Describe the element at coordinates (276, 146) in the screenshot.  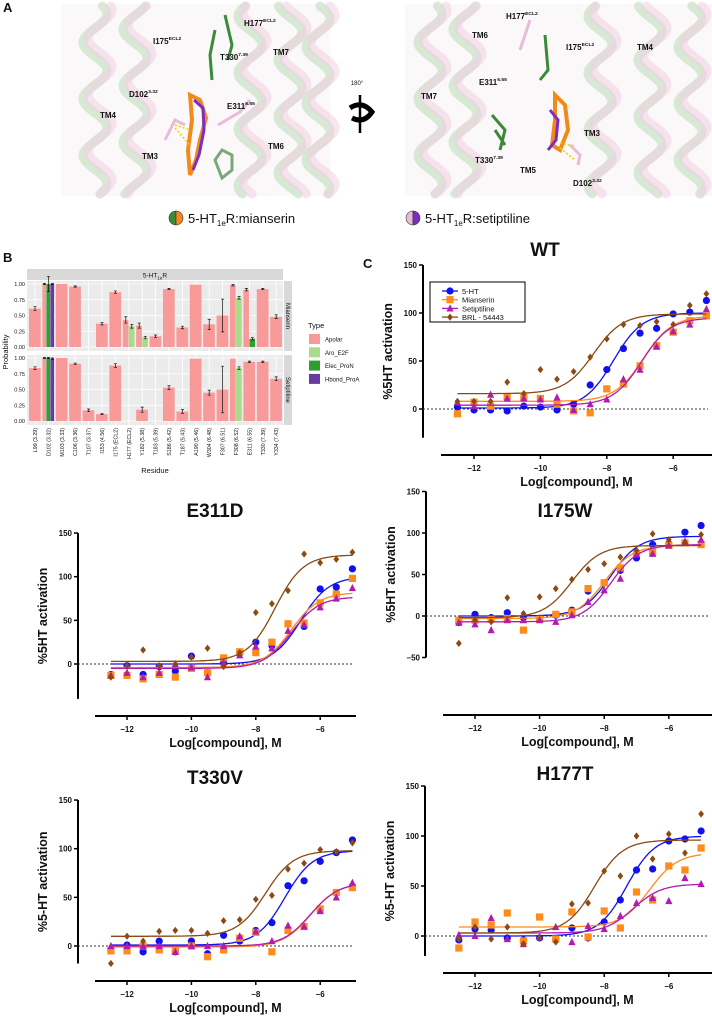
I see `residue-label-tm6-left: TM6` at that location.